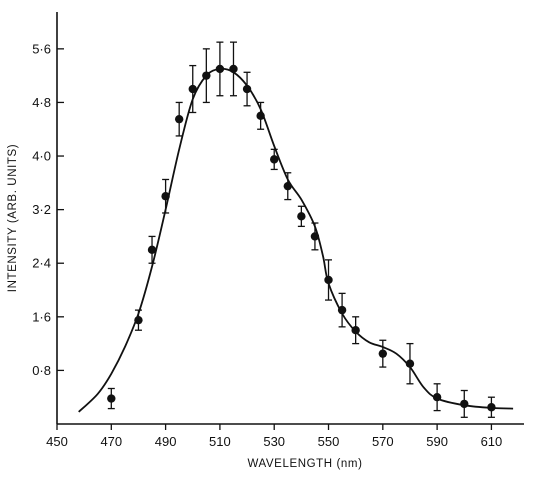 This screenshot has width=550, height=484. Describe the element at coordinates (437, 441) in the screenshot. I see `x-tick-label-590: 590` at that location.